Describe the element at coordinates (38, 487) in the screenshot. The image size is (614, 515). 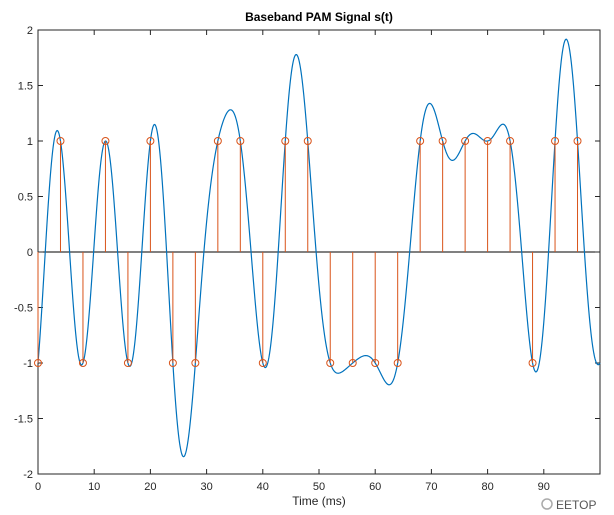
I see `x-tick-label: 0` at that location.